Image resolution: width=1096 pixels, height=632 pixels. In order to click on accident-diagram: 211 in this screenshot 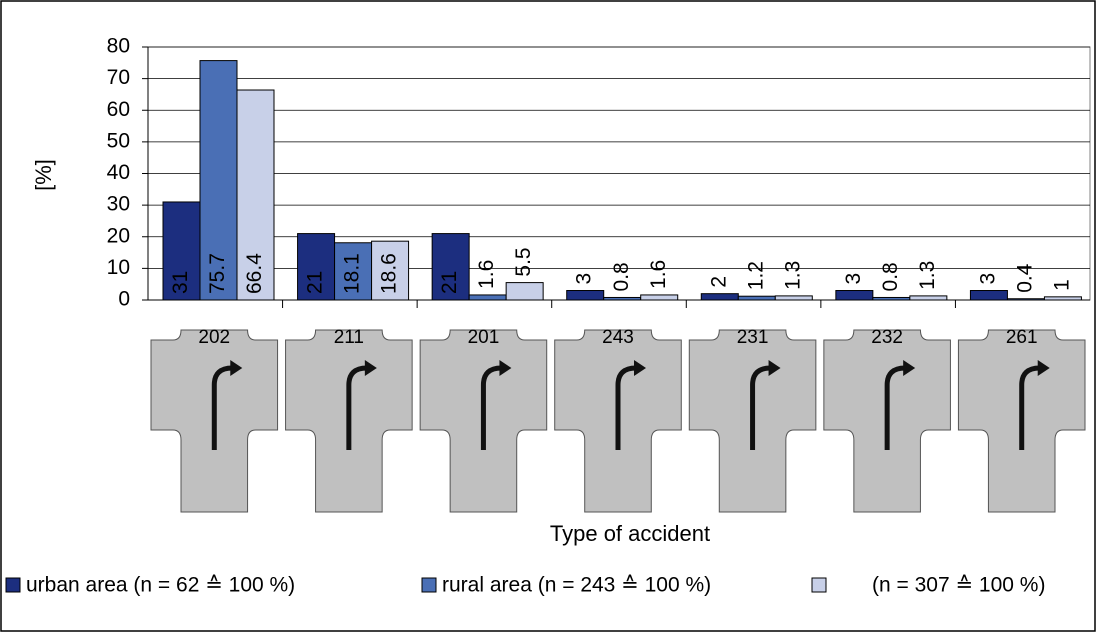, I will do `click(349, 420)`.